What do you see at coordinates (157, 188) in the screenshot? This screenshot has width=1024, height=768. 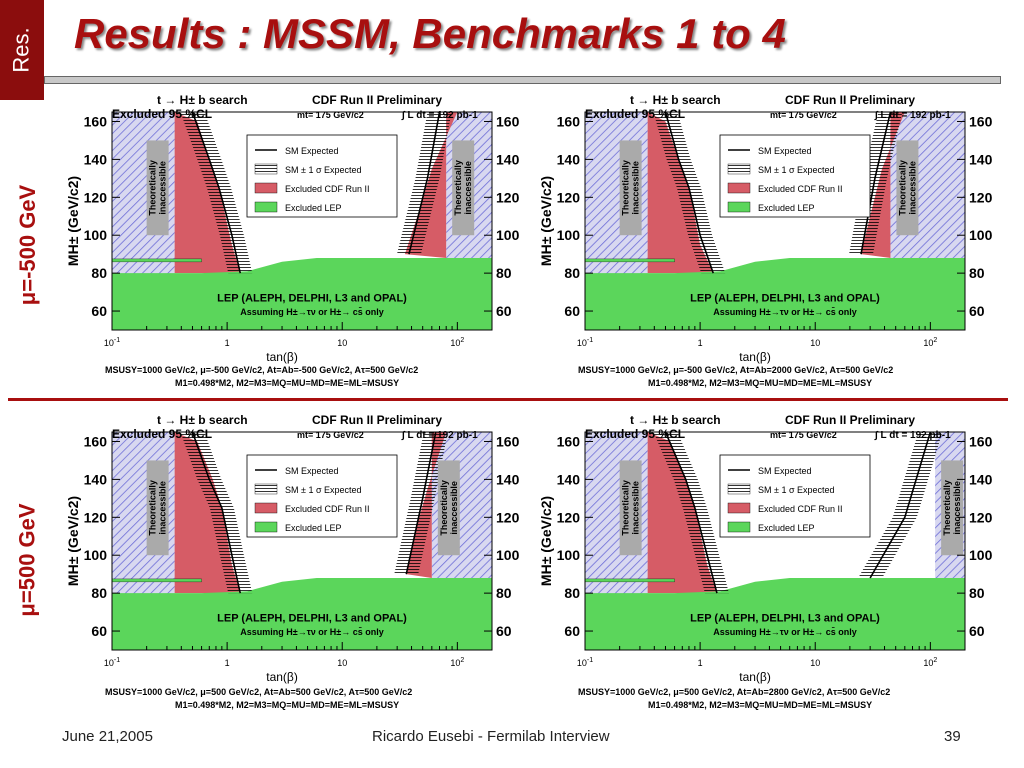 I see `theory-label-low: Theoreticallyinaccessible` at bounding box center [157, 188].